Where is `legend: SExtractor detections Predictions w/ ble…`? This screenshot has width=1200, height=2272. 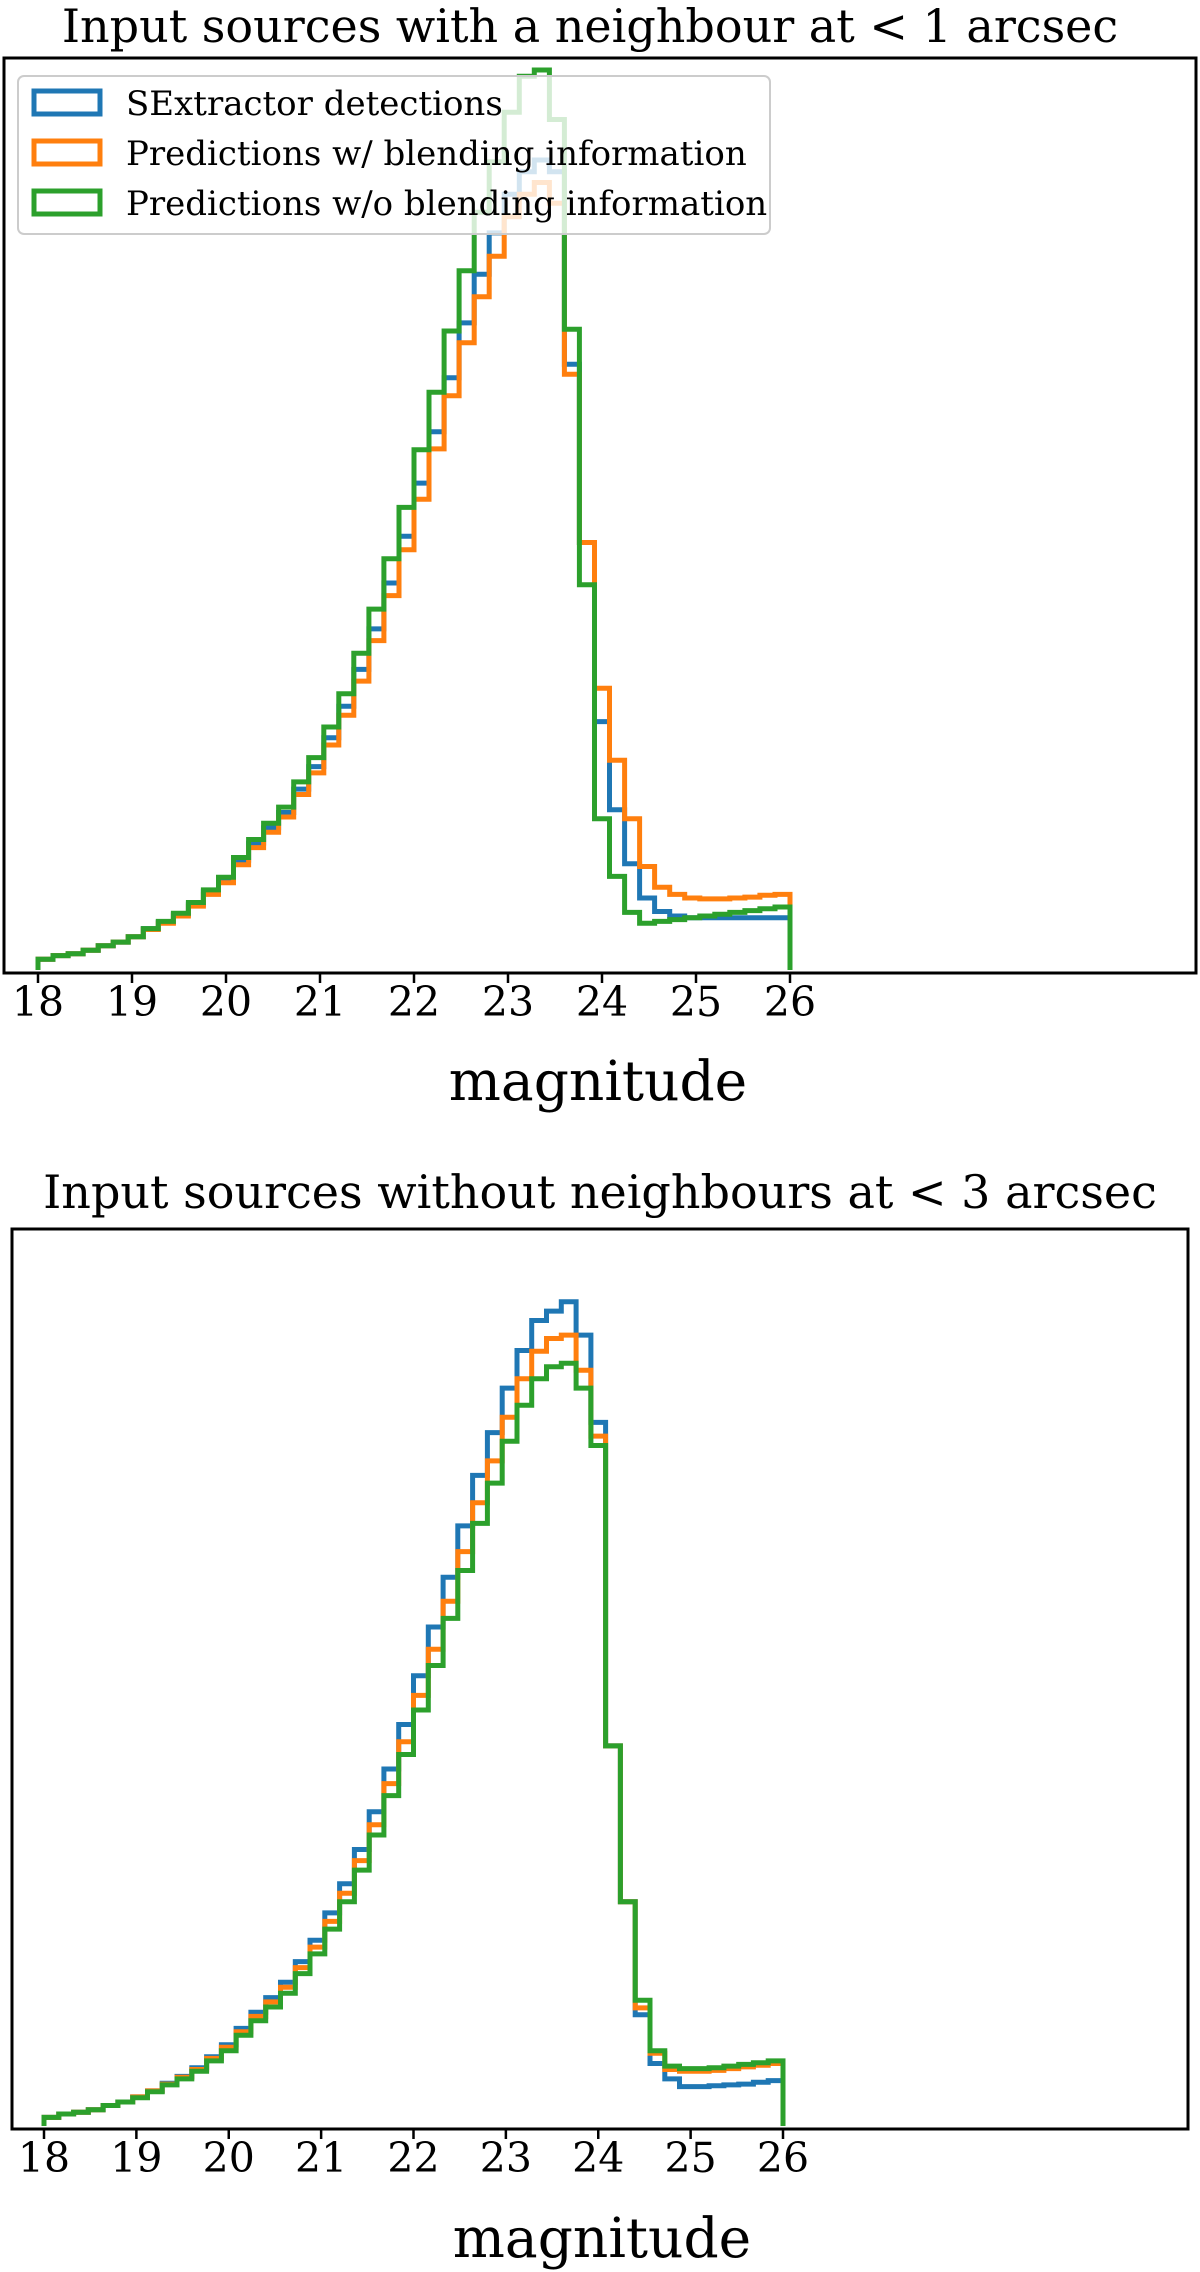
legend: SExtractor detections Predictions w/ ble… is located at coordinates (394, 155).